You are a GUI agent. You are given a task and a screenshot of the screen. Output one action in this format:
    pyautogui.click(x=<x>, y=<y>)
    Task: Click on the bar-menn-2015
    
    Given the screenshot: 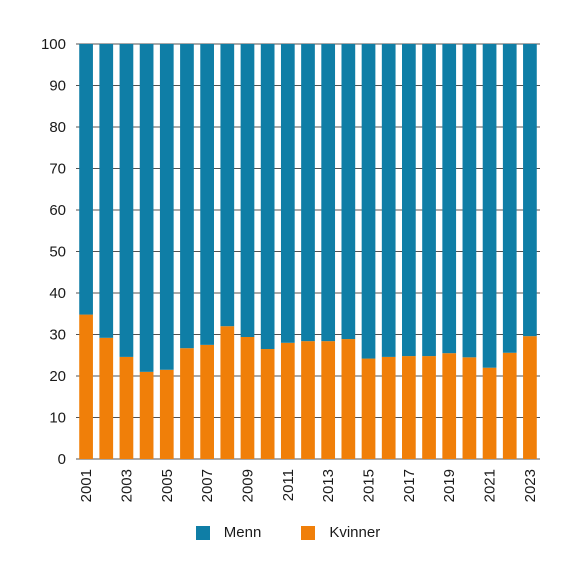 What is the action you would take?
    pyautogui.click(x=368, y=201)
    